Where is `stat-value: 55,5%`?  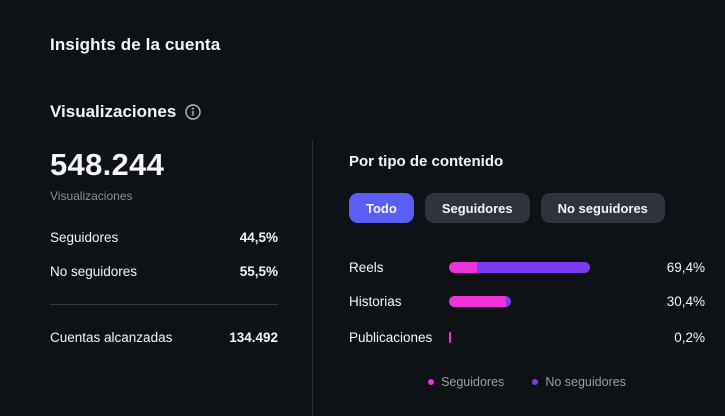
stat-value: 55,5% is located at coordinates (258, 271).